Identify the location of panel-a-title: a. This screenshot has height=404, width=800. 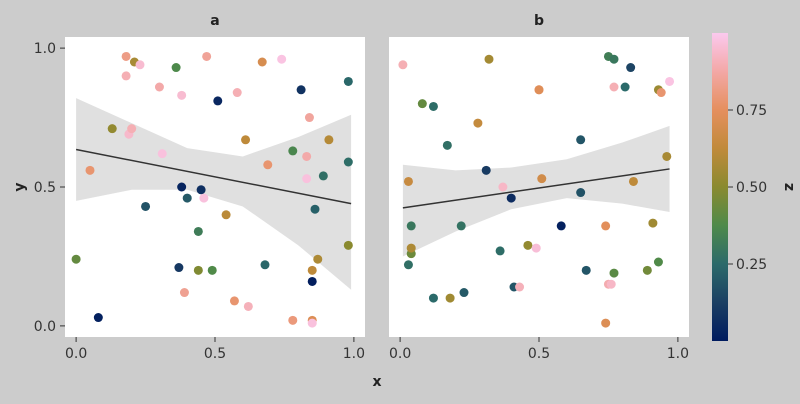
(214, 21).